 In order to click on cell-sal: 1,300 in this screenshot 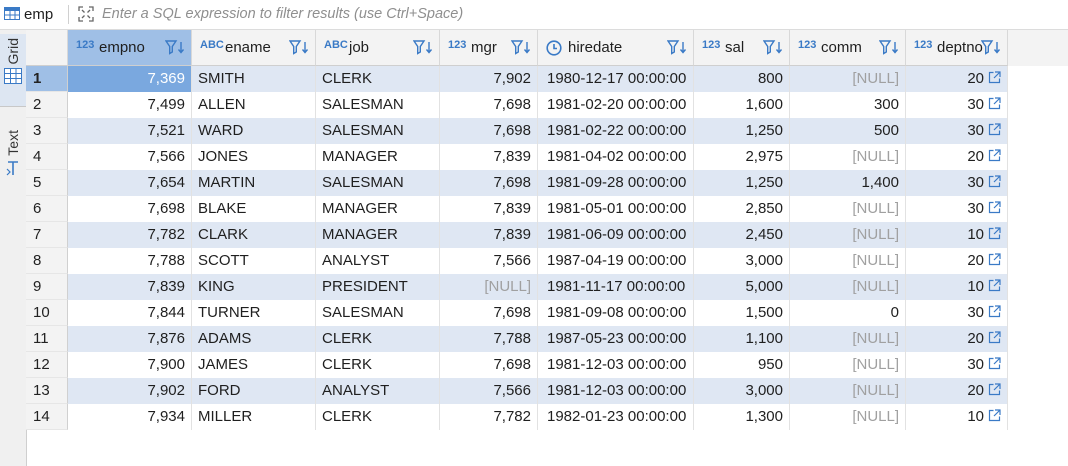, I will do `click(742, 417)`.